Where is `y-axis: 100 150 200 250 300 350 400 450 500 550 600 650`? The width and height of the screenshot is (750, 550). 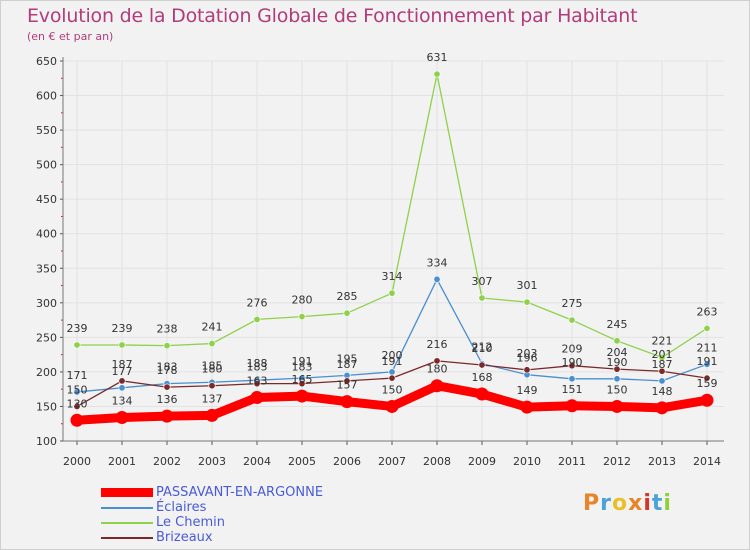 y-axis: 100 150 200 250 300 350 400 450 500 550 600 650 is located at coordinates (50, 251).